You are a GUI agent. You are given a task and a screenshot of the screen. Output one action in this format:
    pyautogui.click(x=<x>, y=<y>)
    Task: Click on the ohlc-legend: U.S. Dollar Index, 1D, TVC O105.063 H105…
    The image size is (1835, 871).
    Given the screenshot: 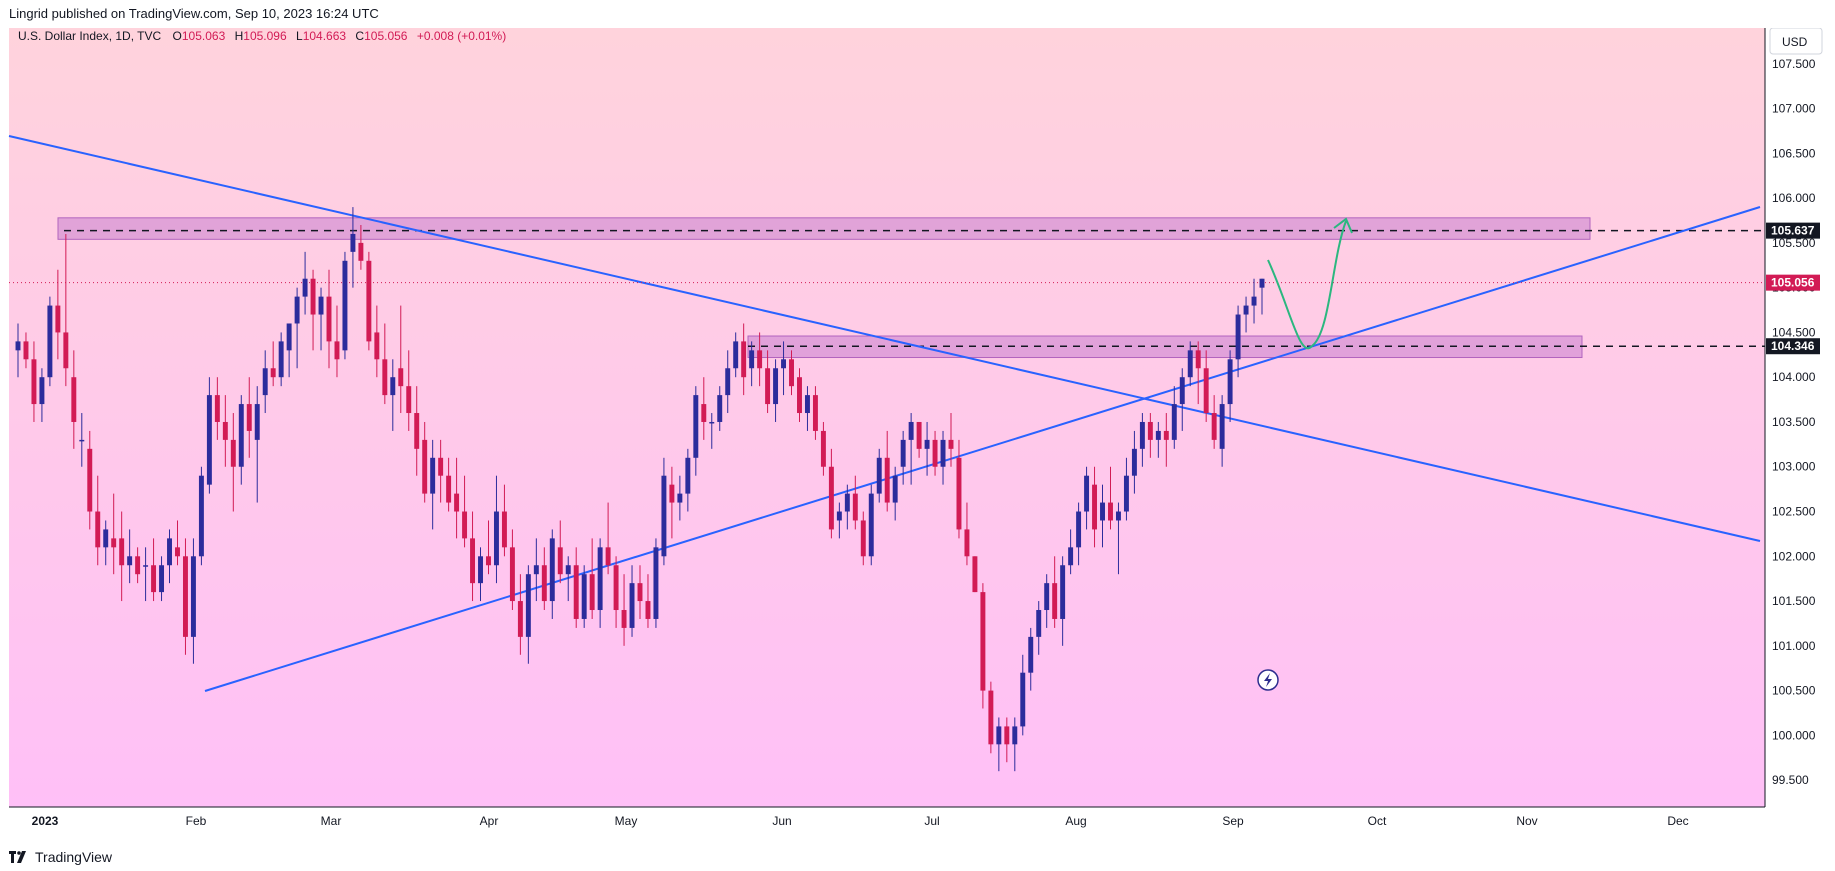 What is the action you would take?
    pyautogui.click(x=262, y=36)
    